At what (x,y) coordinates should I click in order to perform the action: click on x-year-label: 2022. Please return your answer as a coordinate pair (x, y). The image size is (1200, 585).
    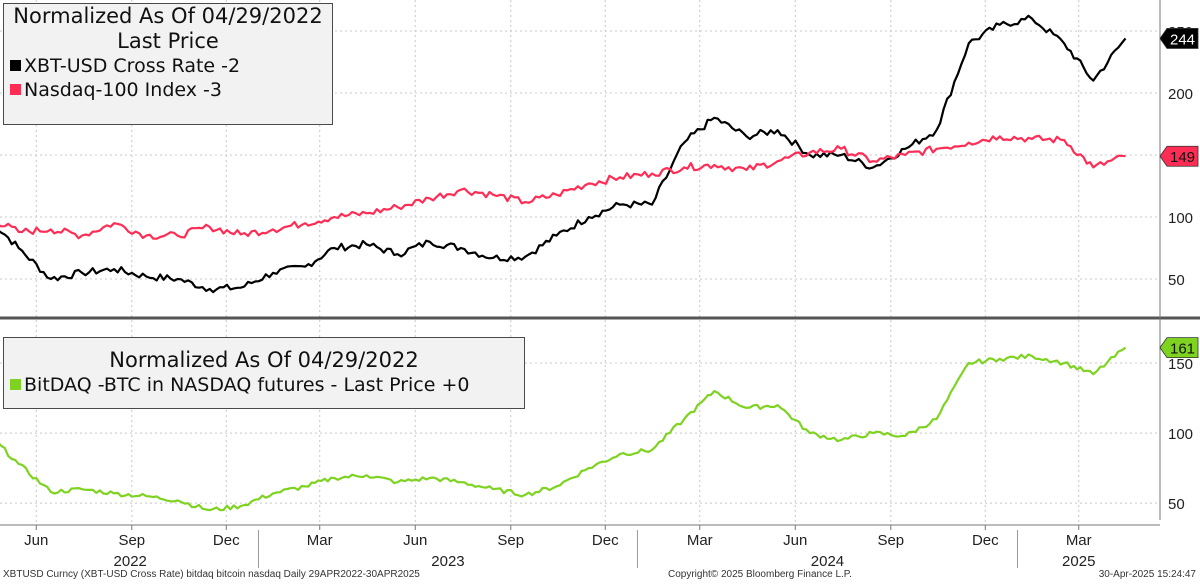
    Looking at the image, I should click on (130, 561).